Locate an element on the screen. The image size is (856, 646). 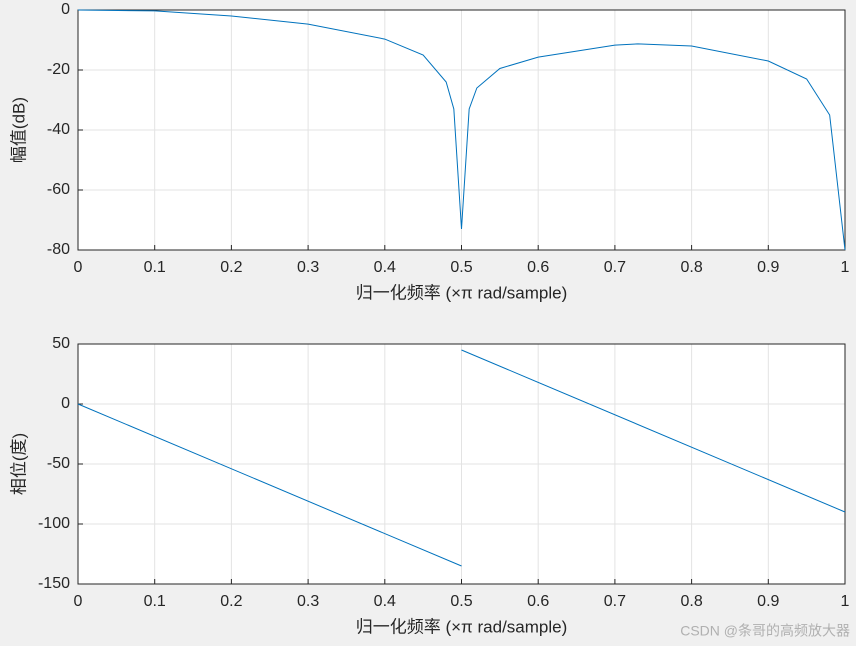
y-tick-label: -20 is located at coordinates (58, 69).